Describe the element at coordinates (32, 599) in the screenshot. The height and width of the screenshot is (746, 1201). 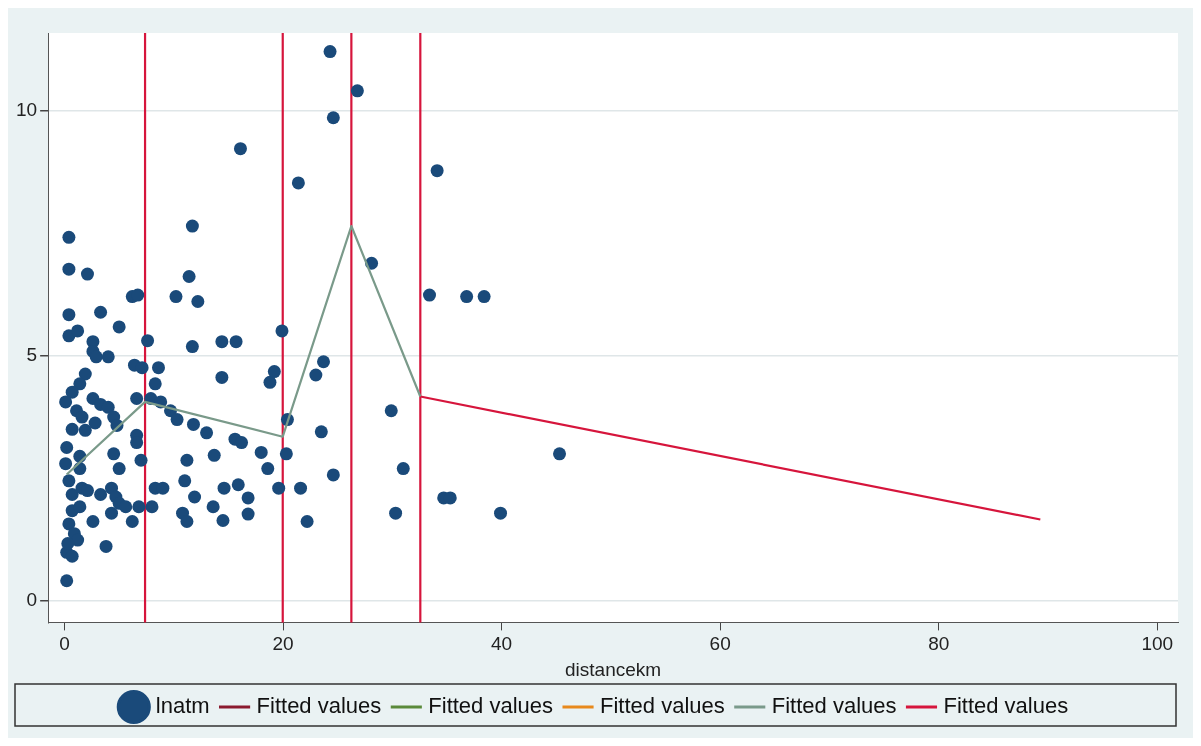
I see `y-tick-label: 0` at that location.